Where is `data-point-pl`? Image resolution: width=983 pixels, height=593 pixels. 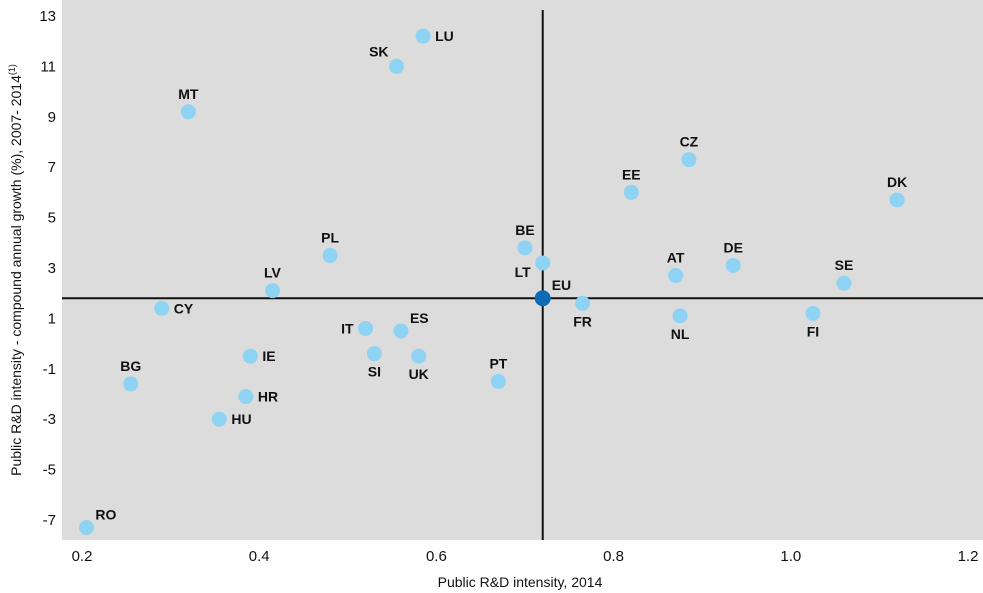
data-point-pl is located at coordinates (330, 255).